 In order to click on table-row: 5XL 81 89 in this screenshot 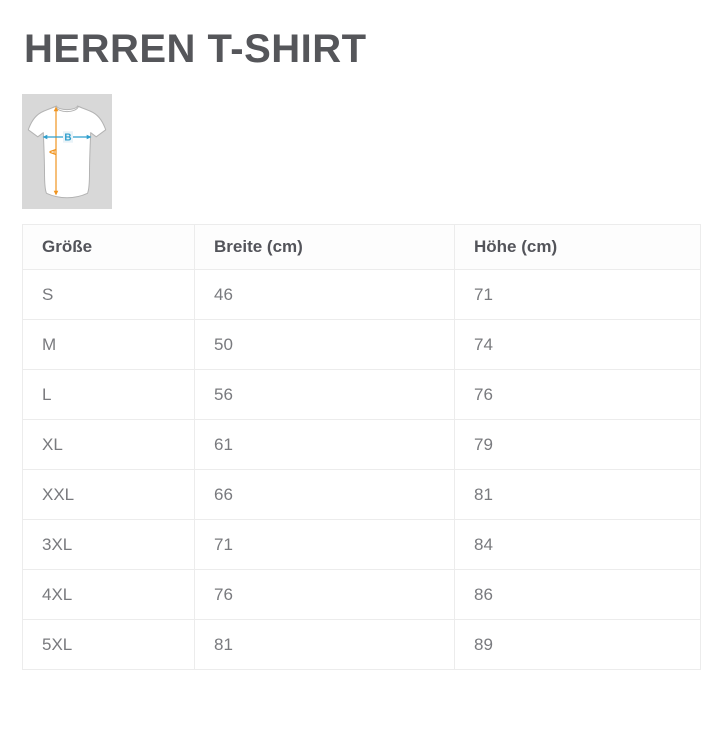, I will do `click(361, 644)`.